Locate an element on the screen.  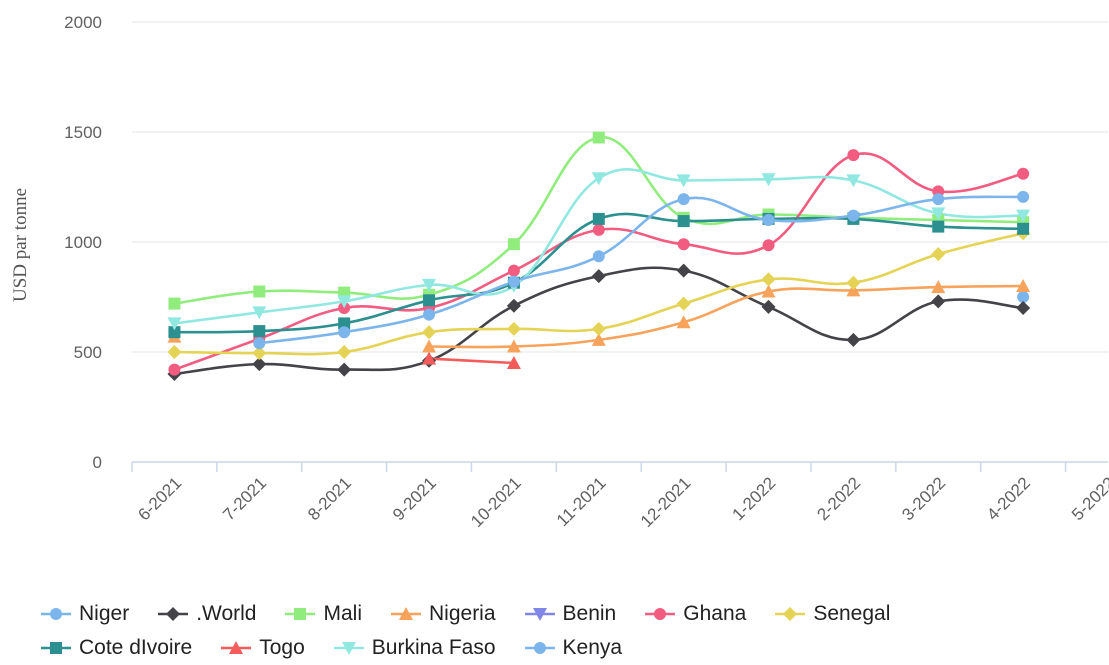
x-tick-label: 2-2022 is located at coordinates (838, 498).